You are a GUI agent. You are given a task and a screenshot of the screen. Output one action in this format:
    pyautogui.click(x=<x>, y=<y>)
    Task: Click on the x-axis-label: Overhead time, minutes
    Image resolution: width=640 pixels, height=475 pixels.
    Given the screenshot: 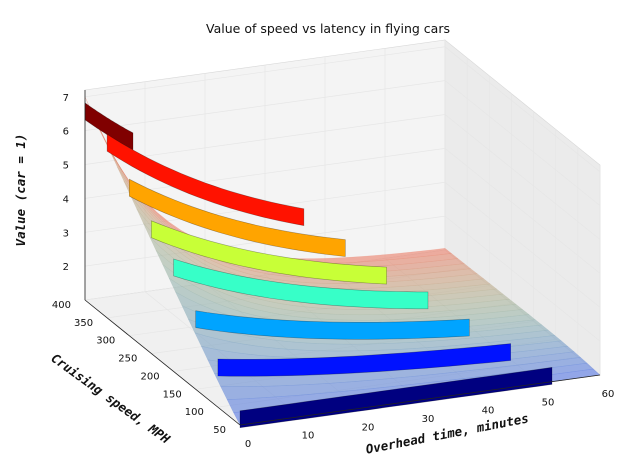 What is the action you would take?
    pyautogui.click(x=446, y=433)
    